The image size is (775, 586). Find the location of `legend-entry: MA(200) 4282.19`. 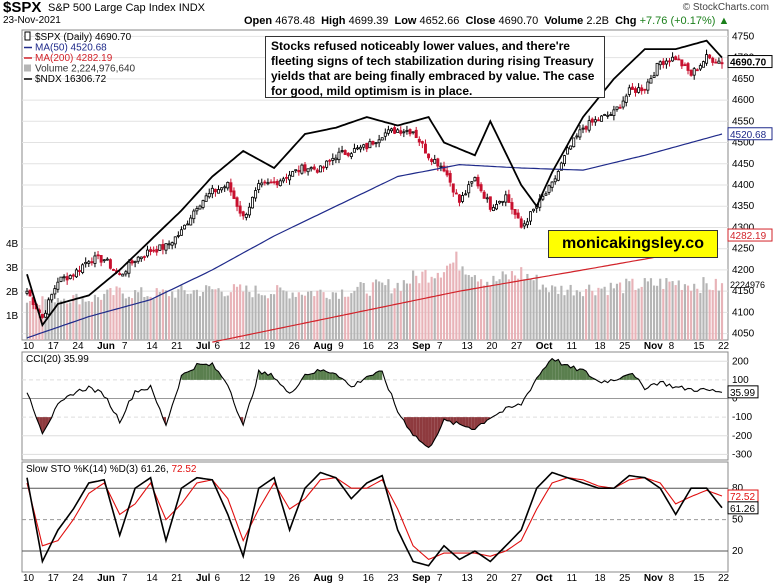

legend-entry: MA(200) 4282.19 is located at coordinates (74, 58).